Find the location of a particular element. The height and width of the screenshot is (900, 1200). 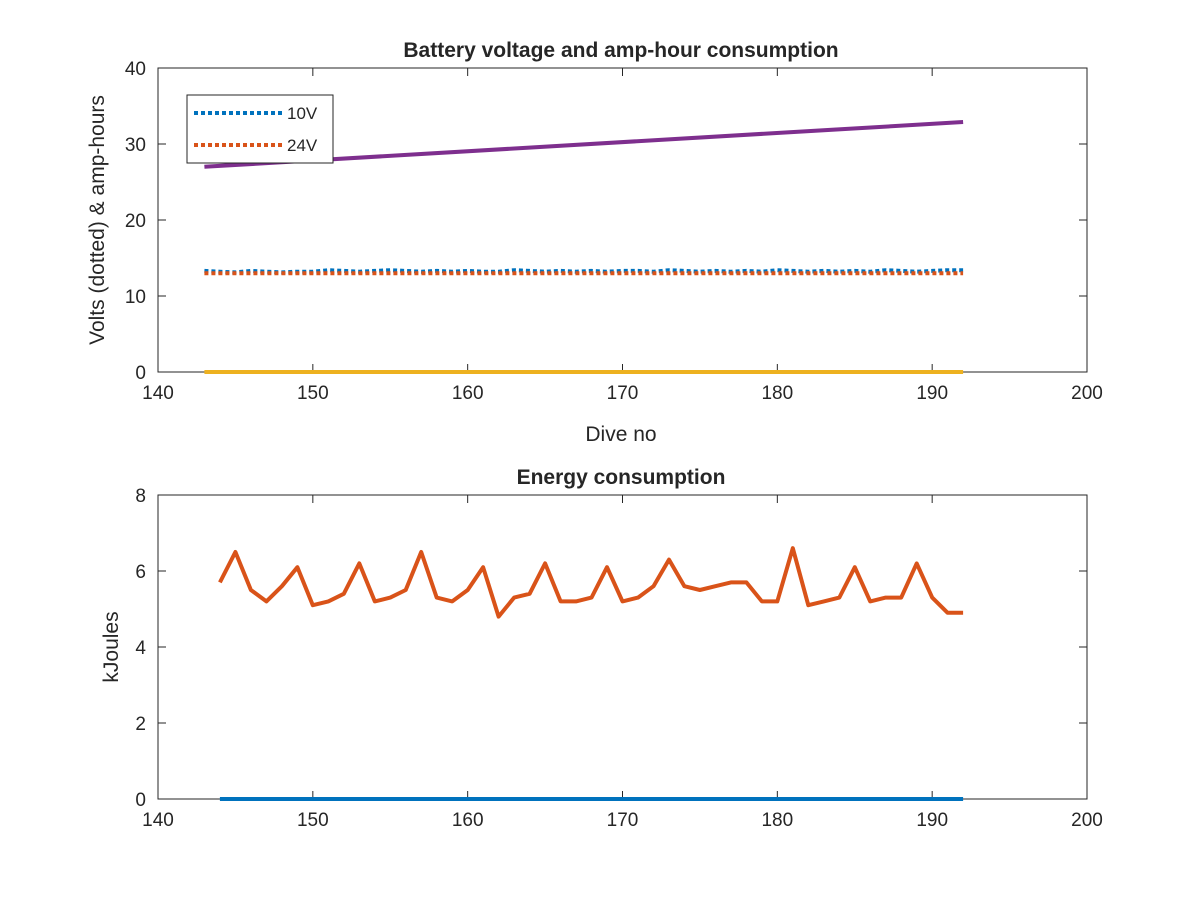

voltage-legend: 10V 24V is located at coordinates (260, 129).